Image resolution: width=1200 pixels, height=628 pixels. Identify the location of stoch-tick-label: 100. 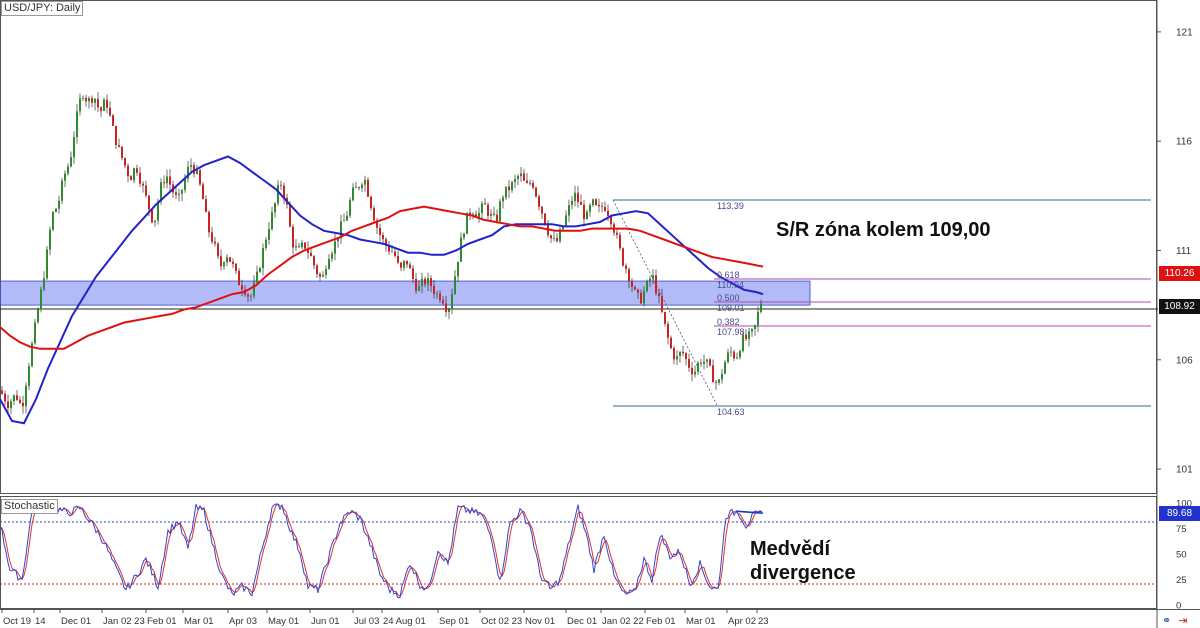
(1184, 504).